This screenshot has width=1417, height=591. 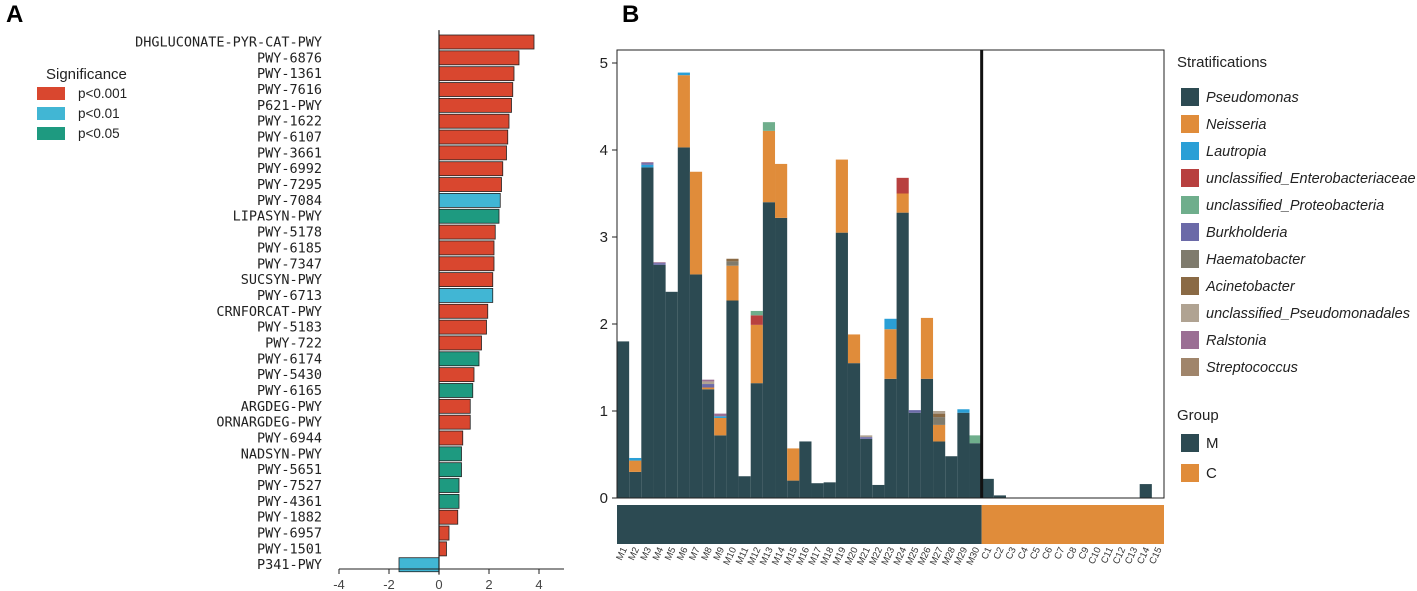 I want to click on x-tick-label: 4, so click(x=538, y=584).